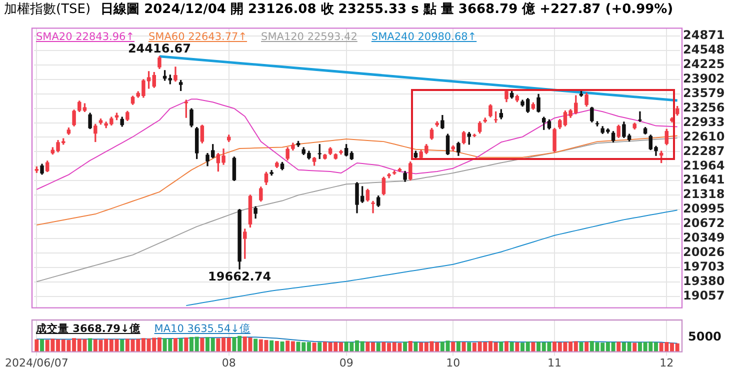 The width and height of the screenshot is (740, 371). What do you see at coordinates (240, 276) in the screenshot?
I see `annotation: 19662.74` at bounding box center [240, 276].